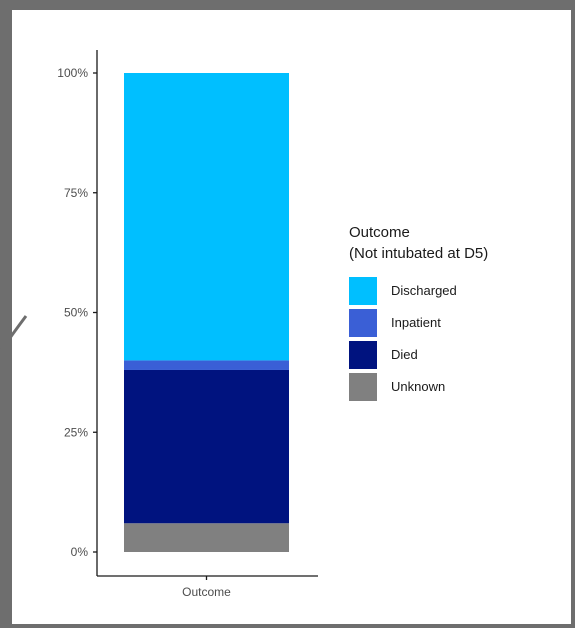  Describe the element at coordinates (206, 592) in the screenshot. I see `x-tick-label: Outcome` at that location.